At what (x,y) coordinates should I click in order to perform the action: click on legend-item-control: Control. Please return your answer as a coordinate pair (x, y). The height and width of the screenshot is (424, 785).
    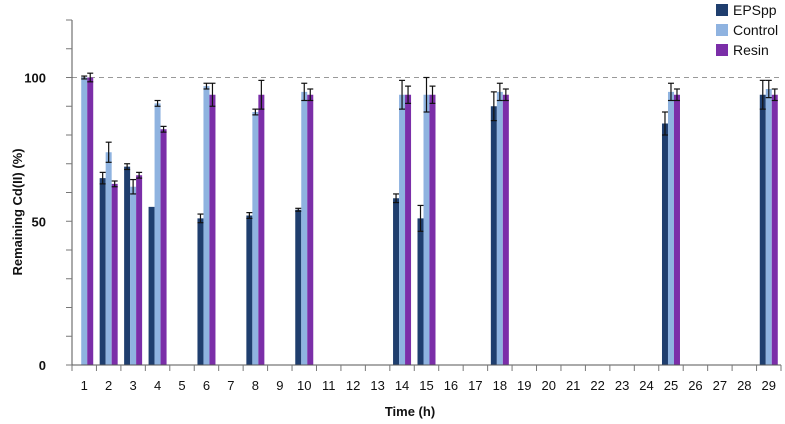
    Looking at the image, I should click on (747, 30).